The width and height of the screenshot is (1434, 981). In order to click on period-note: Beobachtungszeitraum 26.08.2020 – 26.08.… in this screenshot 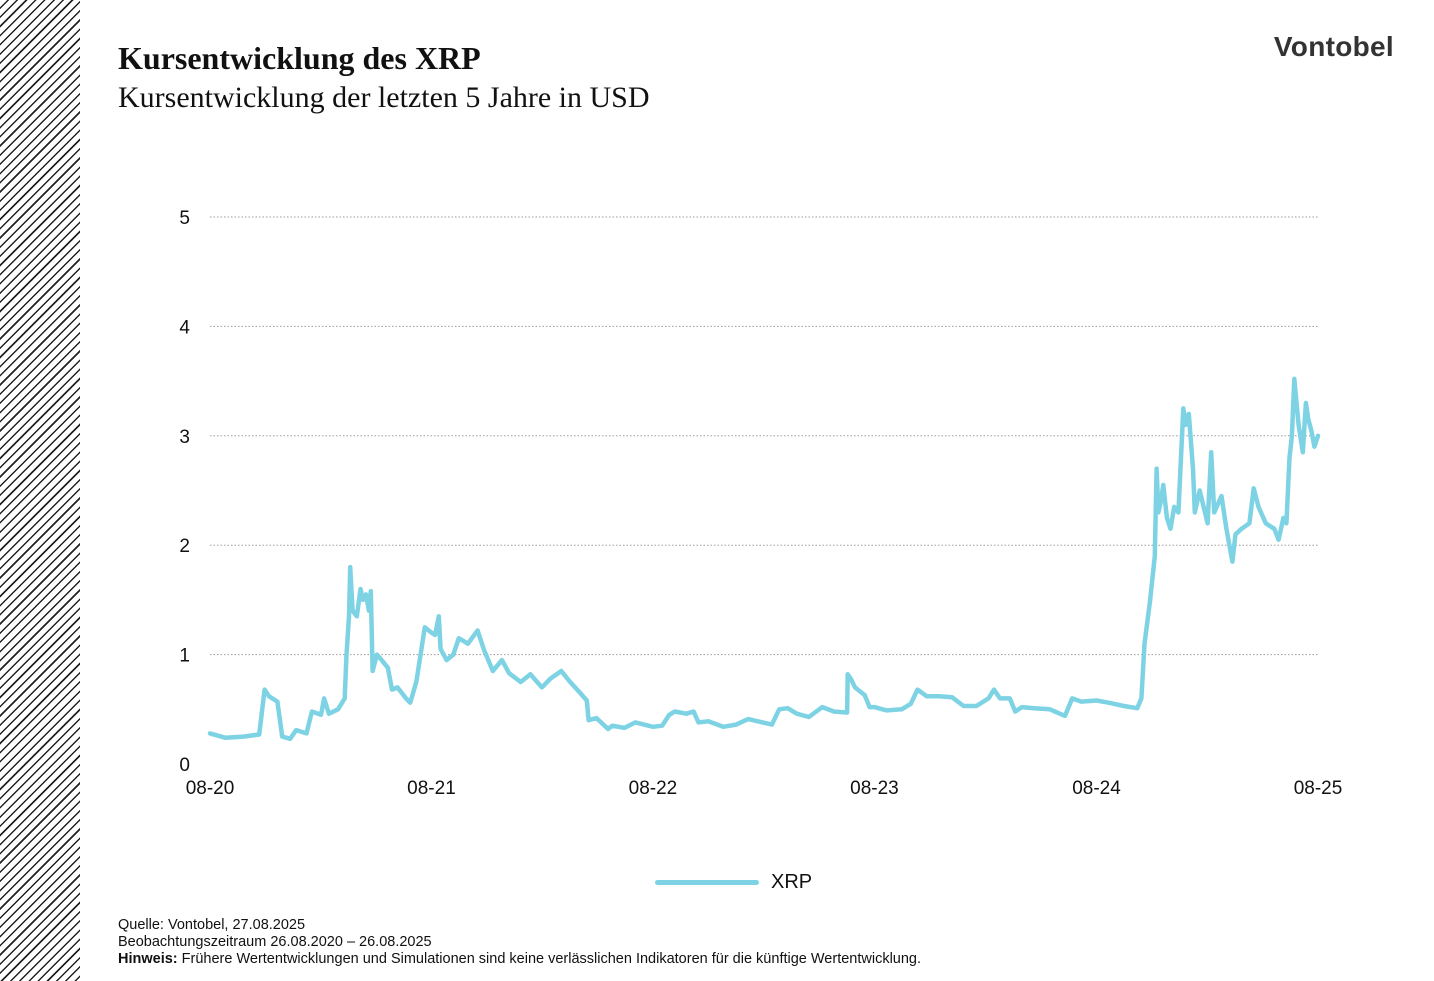, I will do `click(275, 942)`.